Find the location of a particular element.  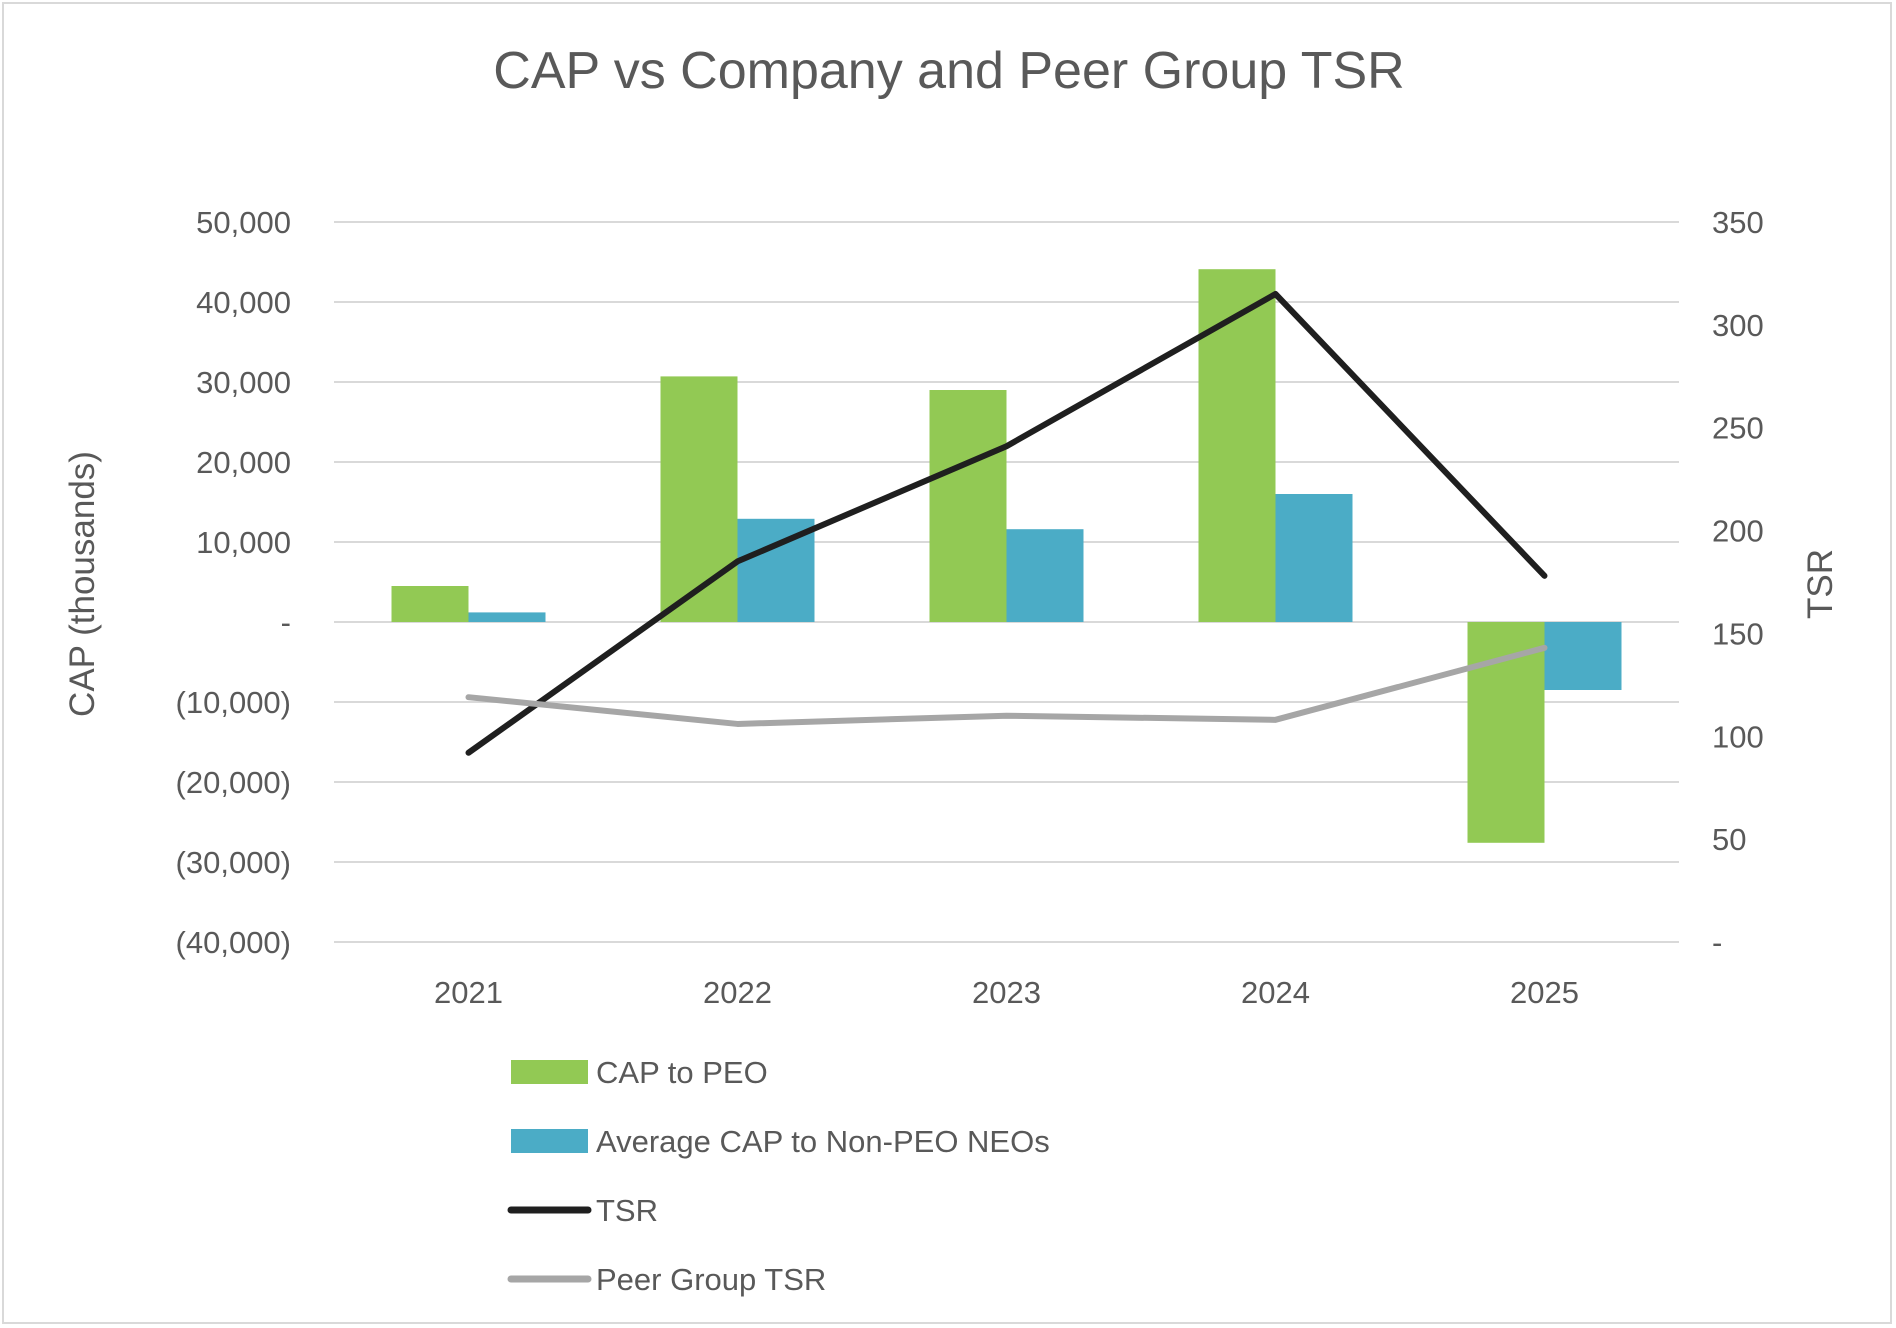

line-peer-group-tsr is located at coordinates (1006, 685).